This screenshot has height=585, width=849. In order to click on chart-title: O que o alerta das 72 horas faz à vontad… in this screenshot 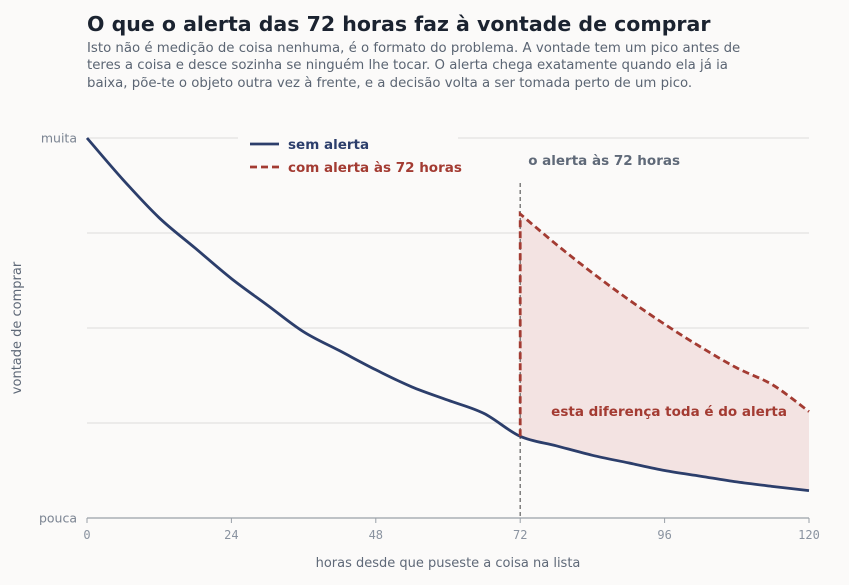, I will do `click(399, 24)`.